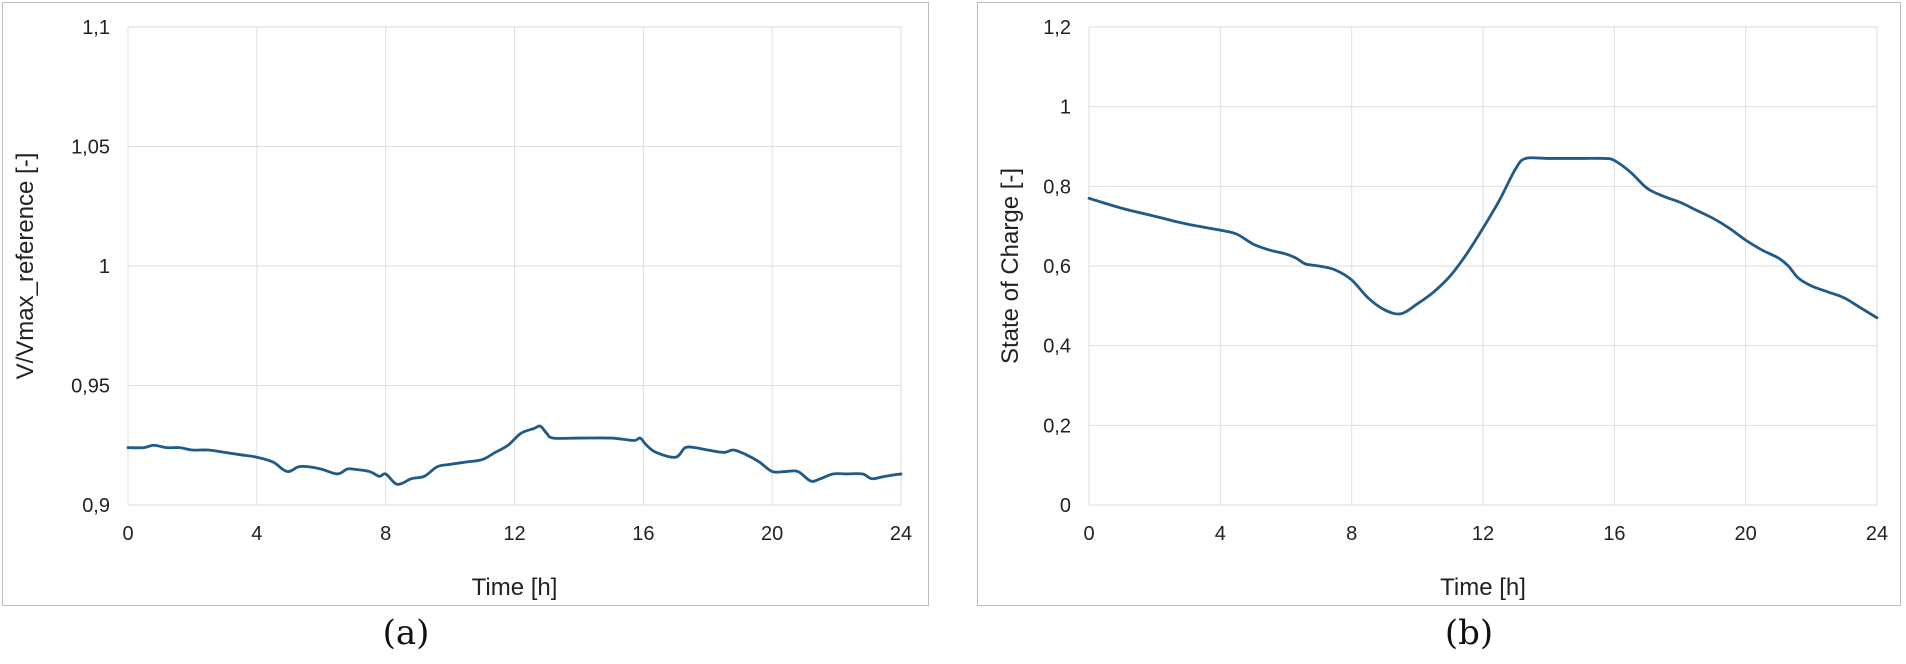 The width and height of the screenshot is (1906, 664). I want to click on caption-b: (b), so click(1469, 633).